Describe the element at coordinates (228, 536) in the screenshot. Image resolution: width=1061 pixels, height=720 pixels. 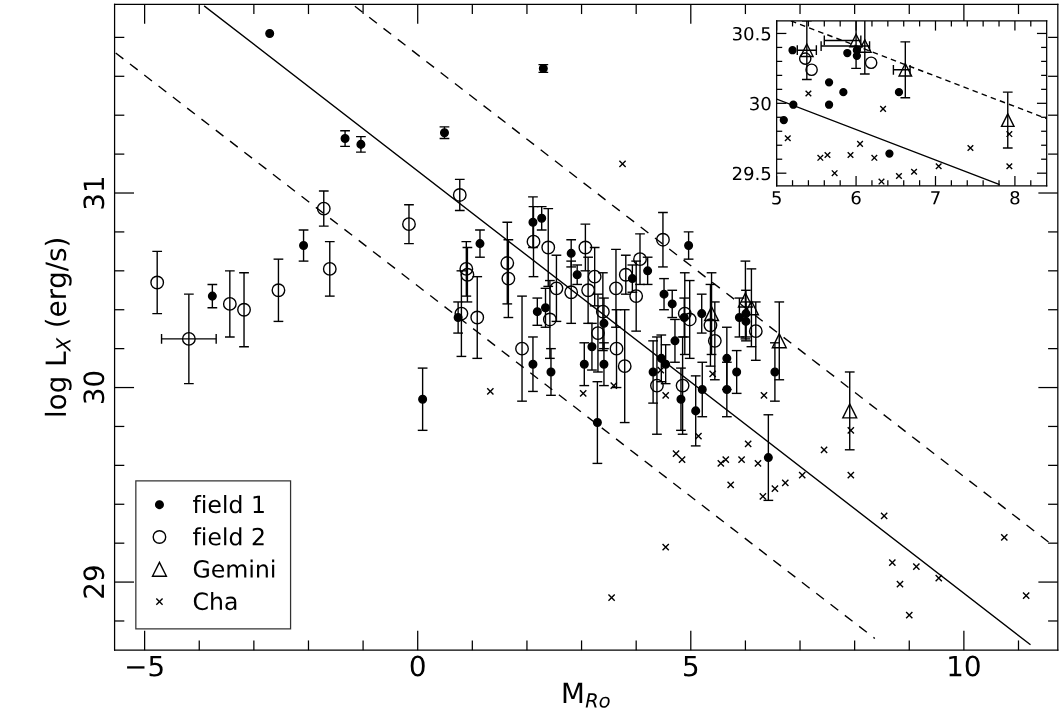
I see `legend-label: field 2` at that location.